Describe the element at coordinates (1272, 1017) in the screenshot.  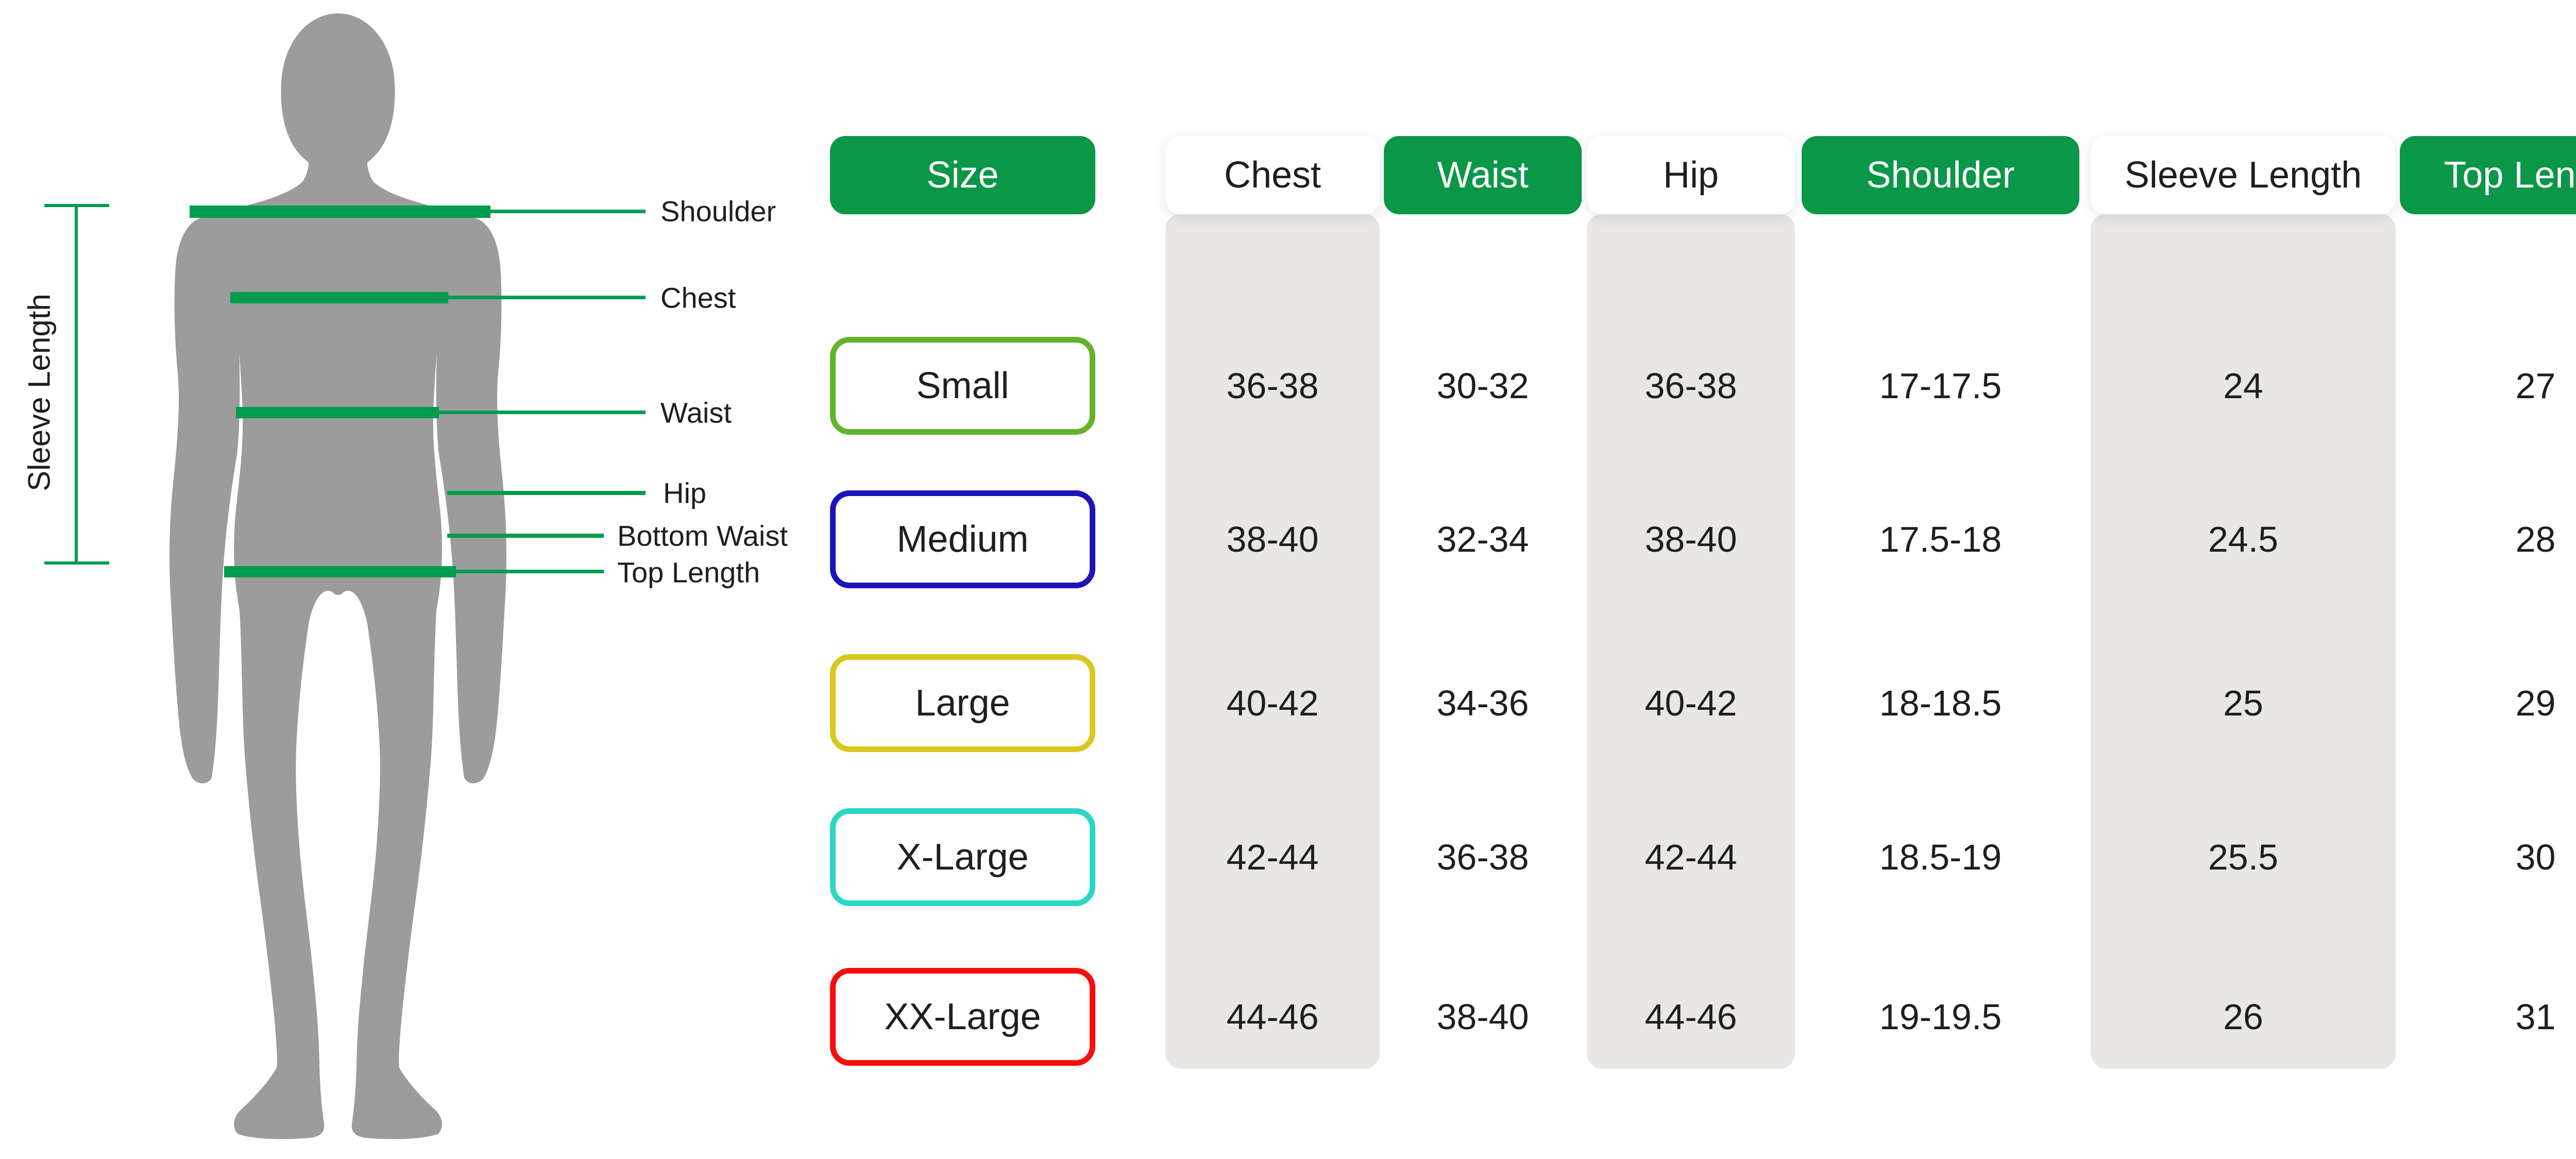
I see `cell-xx-large-chest: 44-46` at that location.